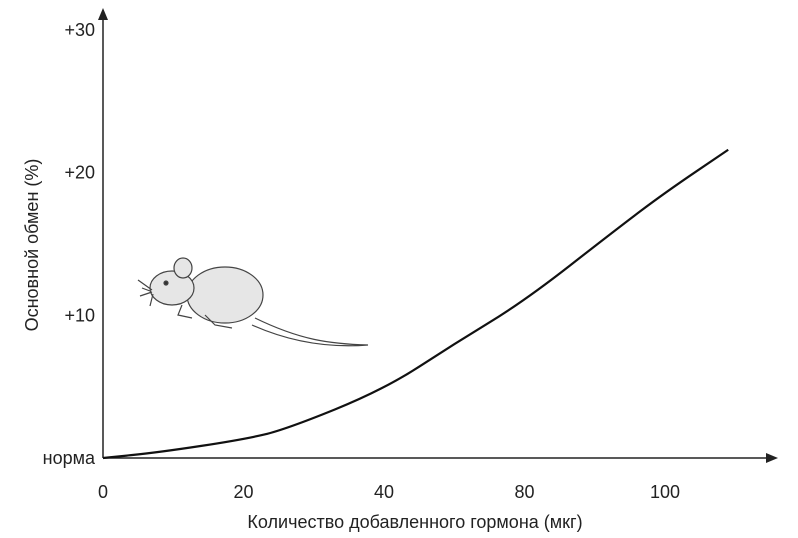 Image resolution: width=798 pixels, height=538 pixels. I want to click on y-tick-label: +20, so click(79, 173).